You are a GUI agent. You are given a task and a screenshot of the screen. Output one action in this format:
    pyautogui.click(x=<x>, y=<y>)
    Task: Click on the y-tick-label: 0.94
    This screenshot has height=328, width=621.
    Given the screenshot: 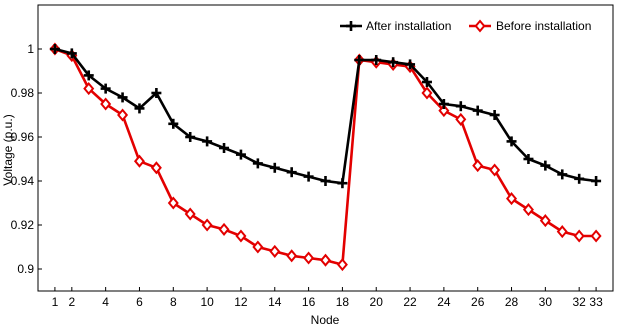 What is the action you would take?
    pyautogui.click(x=23, y=181)
    